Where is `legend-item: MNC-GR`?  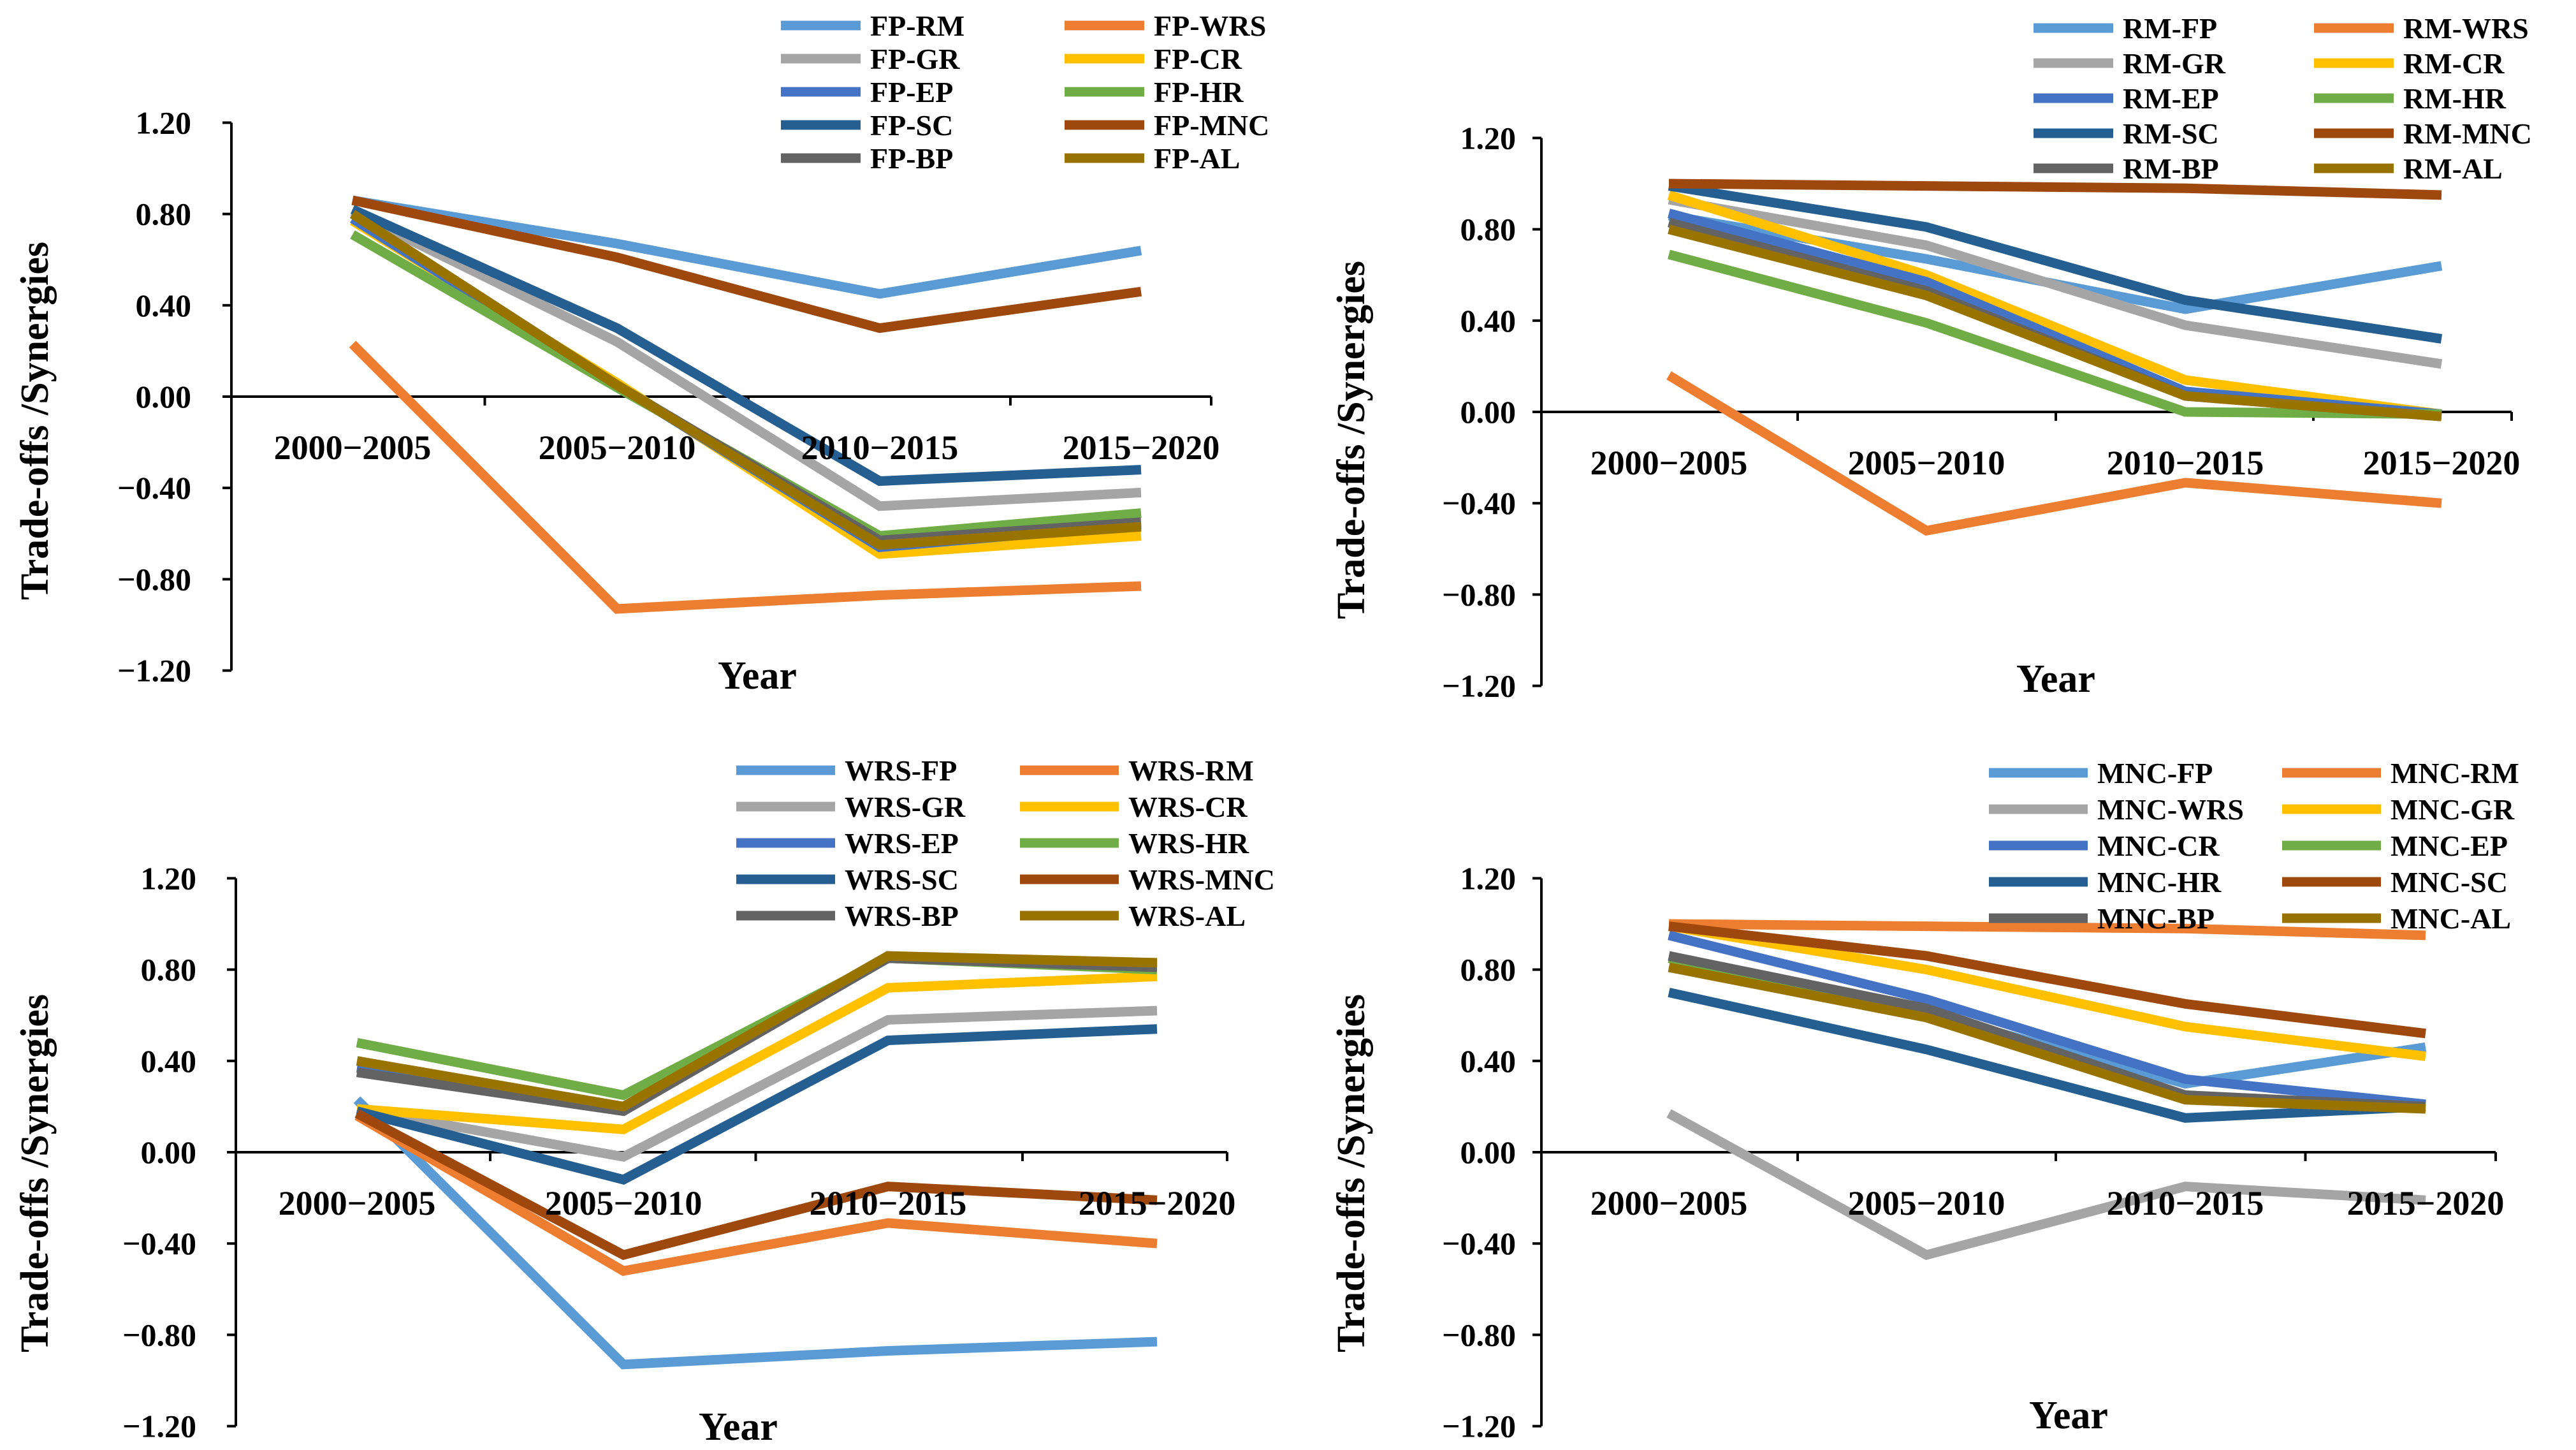 legend-item: MNC-GR is located at coordinates (2398, 809).